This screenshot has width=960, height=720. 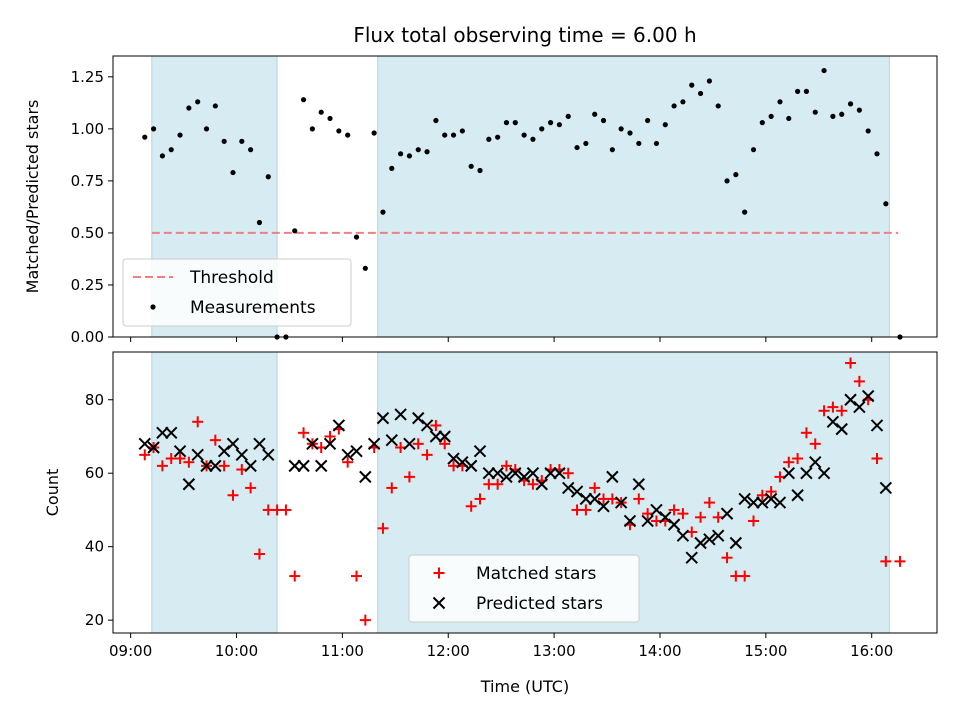 I want to click on x-tick-label: 16:00, so click(x=871, y=651).